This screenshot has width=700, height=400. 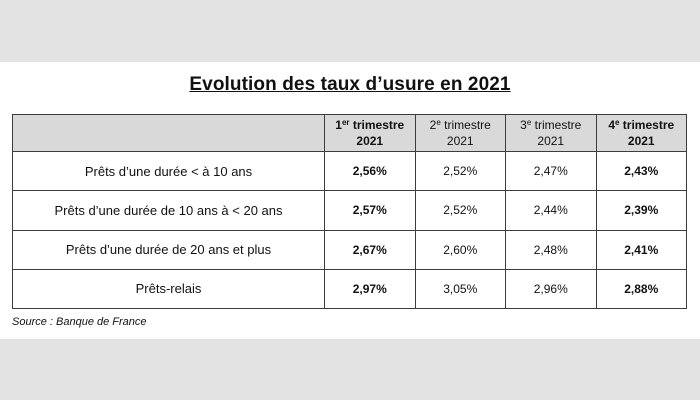 I want to click on header-q2: 2e trimestre 2021, so click(x=460, y=133).